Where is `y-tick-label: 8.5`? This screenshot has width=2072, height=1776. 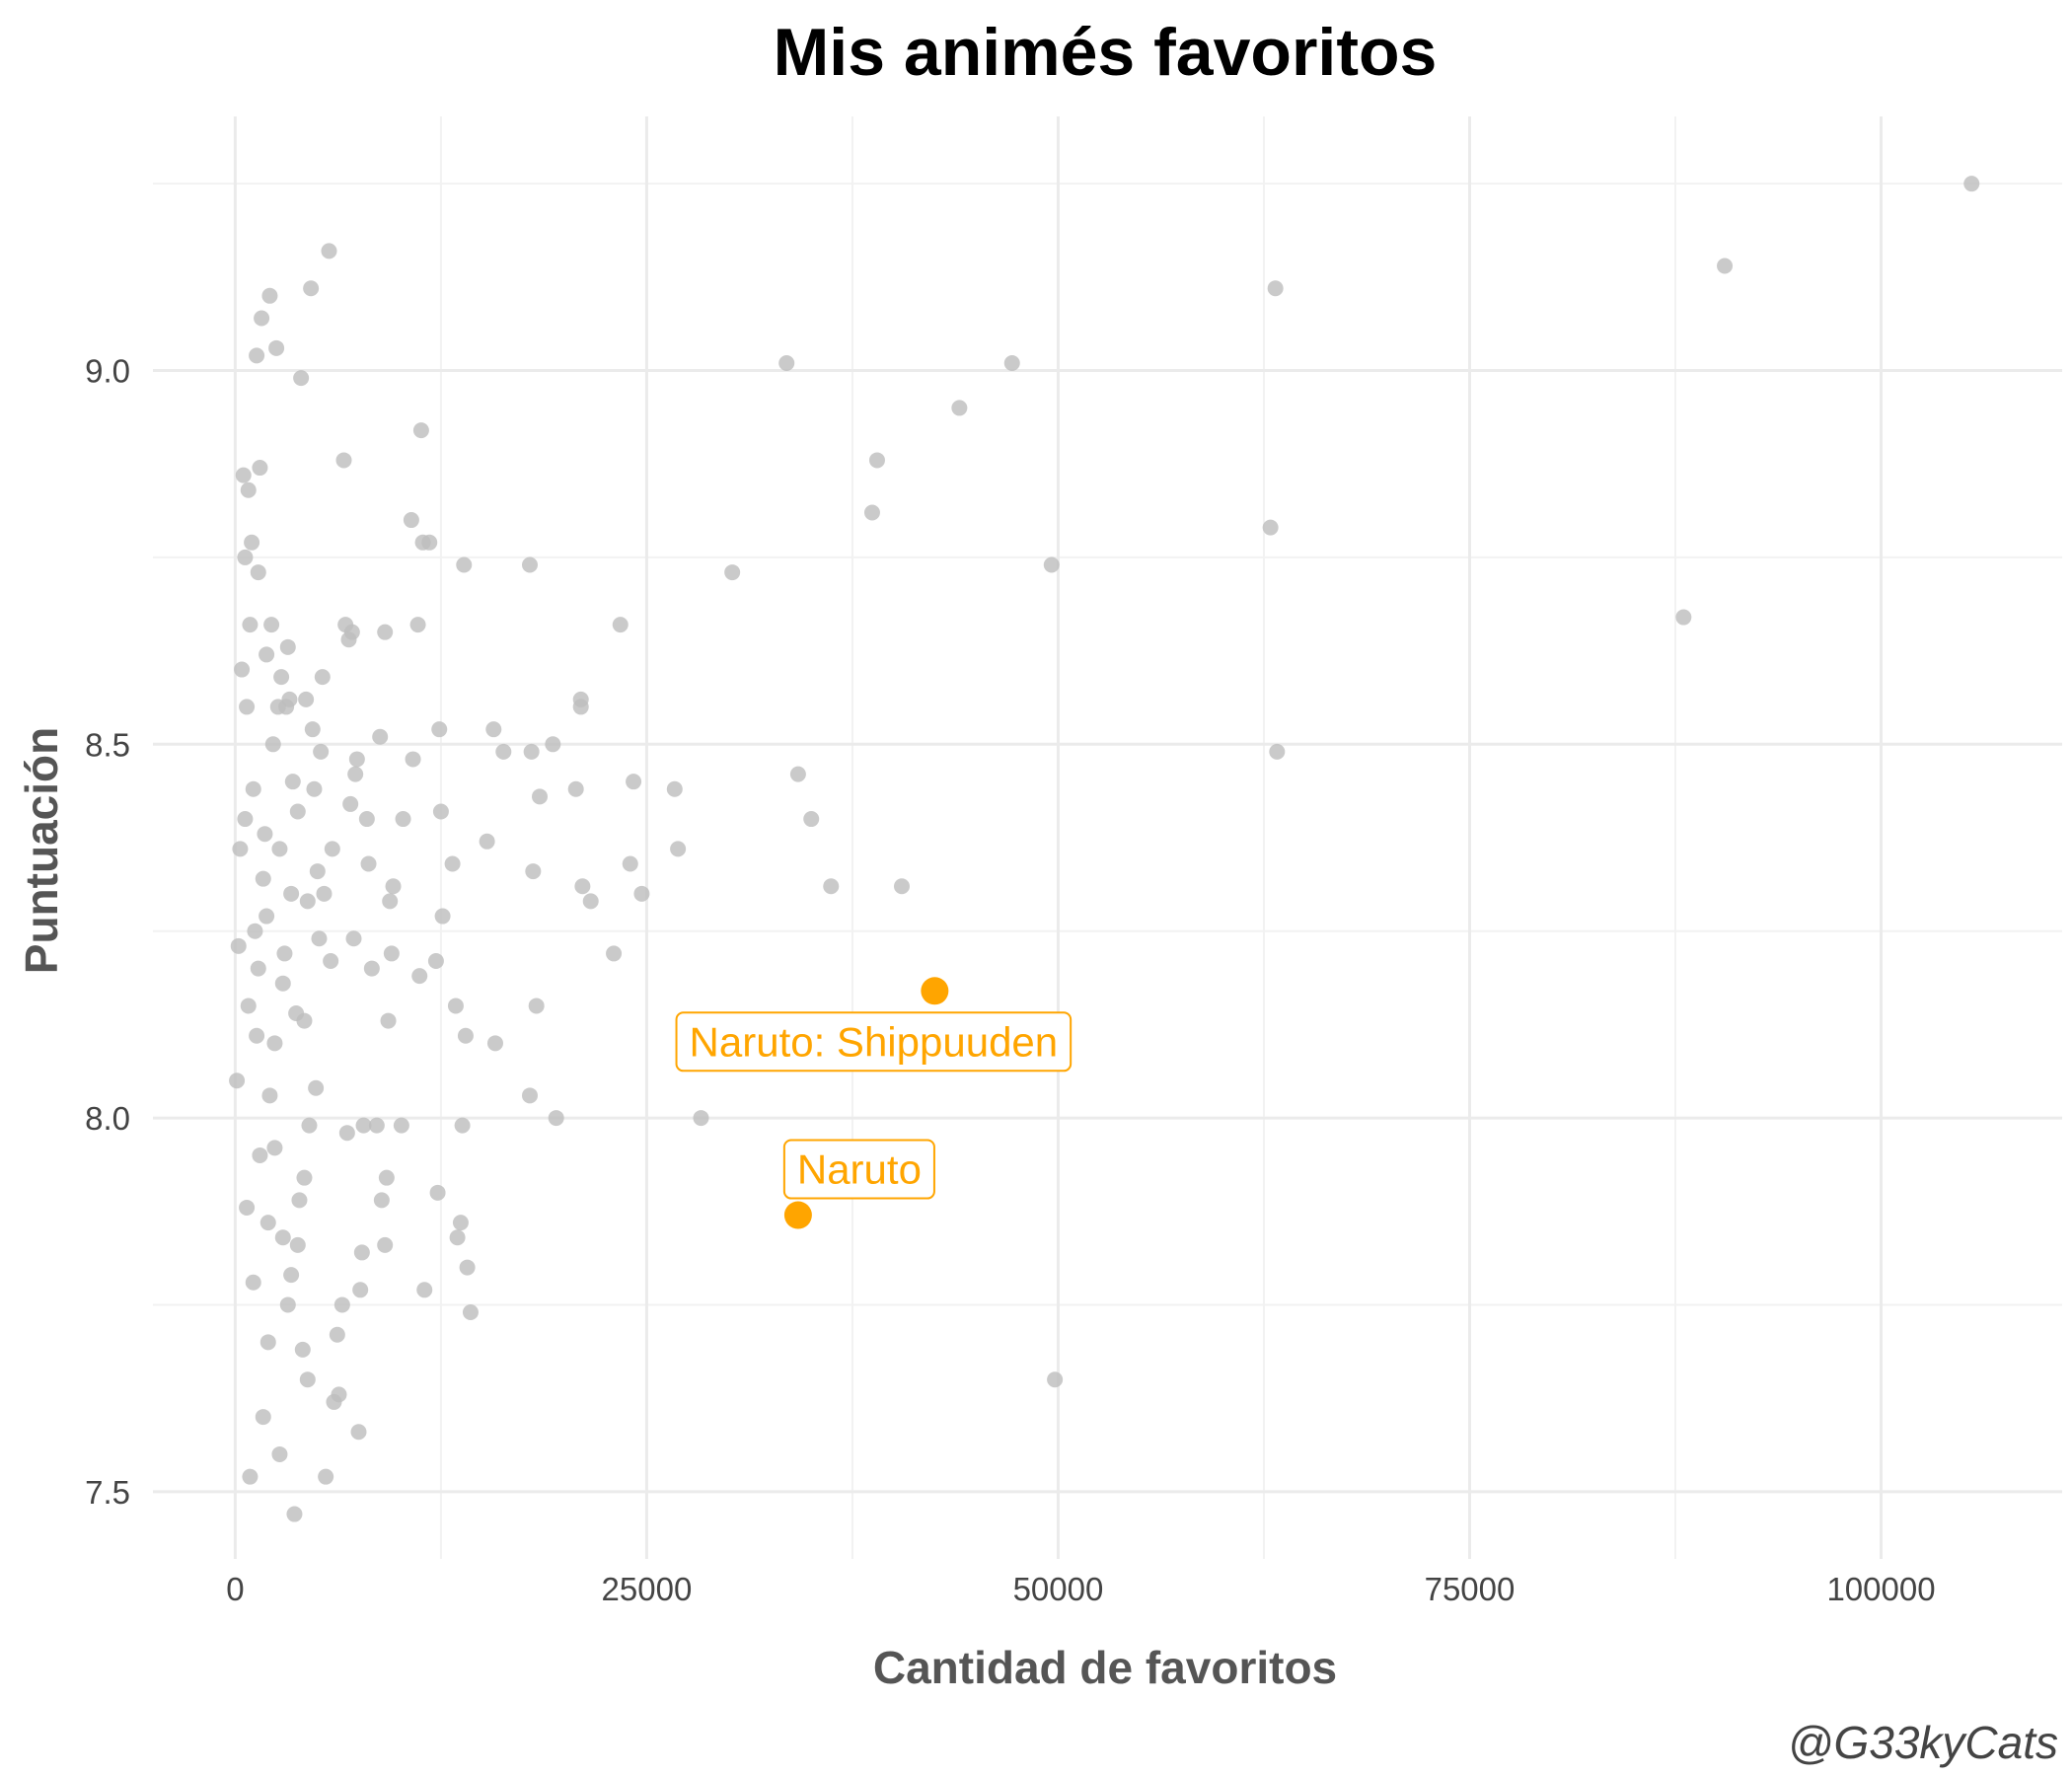 y-tick-label: 8.5 is located at coordinates (108, 744).